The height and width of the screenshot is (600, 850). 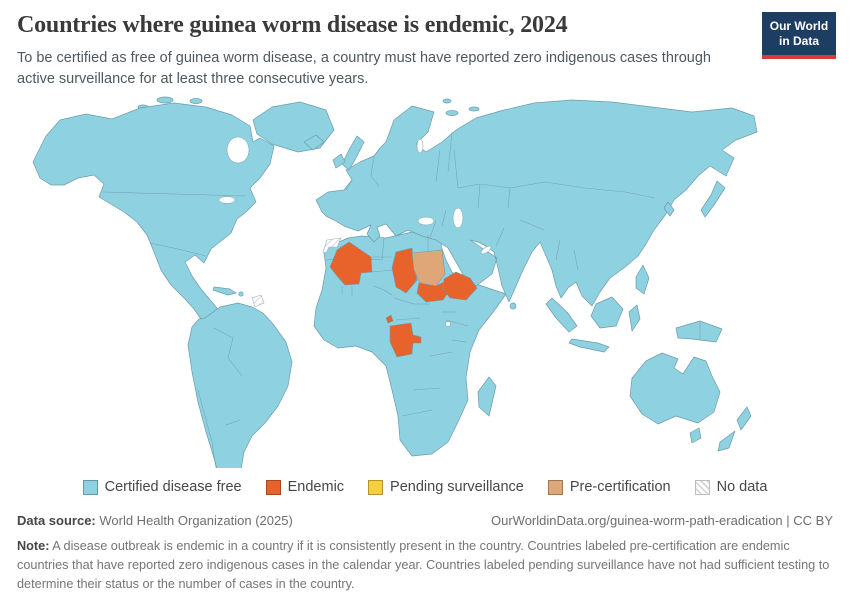 What do you see at coordinates (33, 546) in the screenshot?
I see `note-label: Note:` at bounding box center [33, 546].